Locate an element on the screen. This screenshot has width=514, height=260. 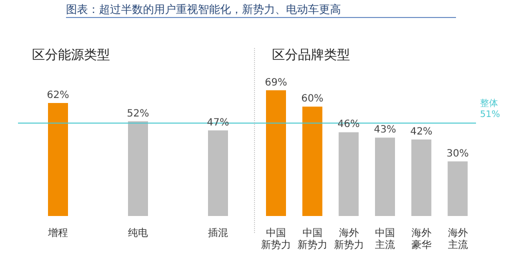
chart-title: 区分品牌类型 is located at coordinates (311, 56).